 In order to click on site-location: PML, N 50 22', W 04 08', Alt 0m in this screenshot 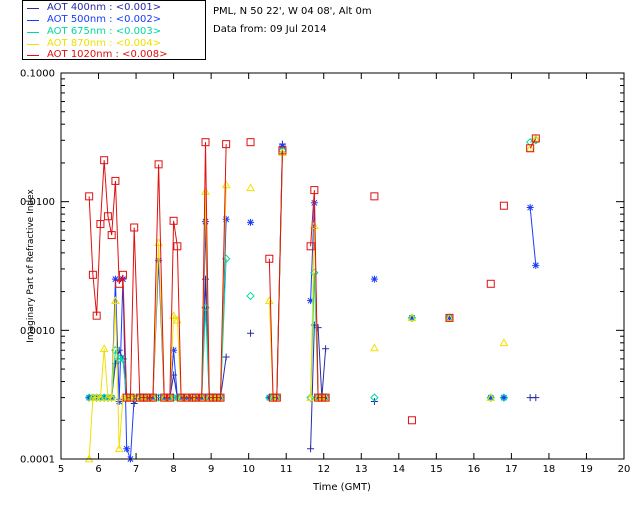, I will do `click(292, 11)`.